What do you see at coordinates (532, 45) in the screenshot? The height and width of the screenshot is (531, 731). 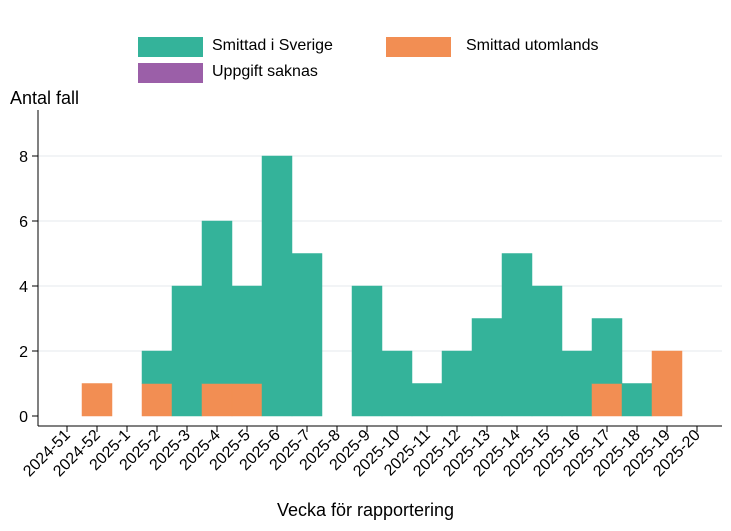 I see `legend-label-utomlands: Smittad utomlands` at bounding box center [532, 45].